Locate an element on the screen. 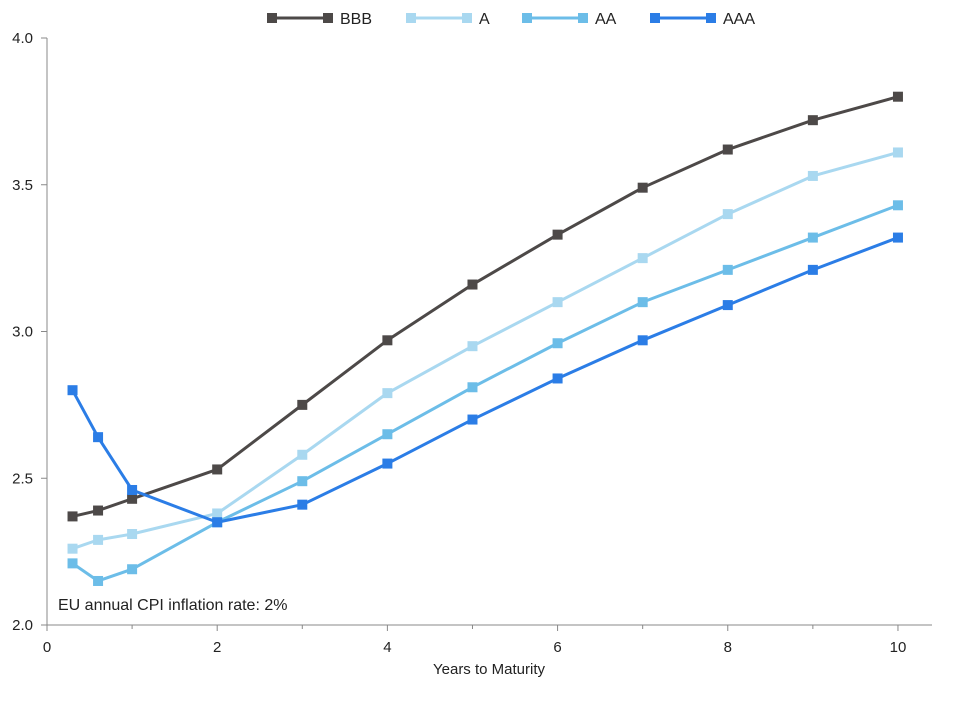  y-tick-label: 3.5 is located at coordinates (22, 185).